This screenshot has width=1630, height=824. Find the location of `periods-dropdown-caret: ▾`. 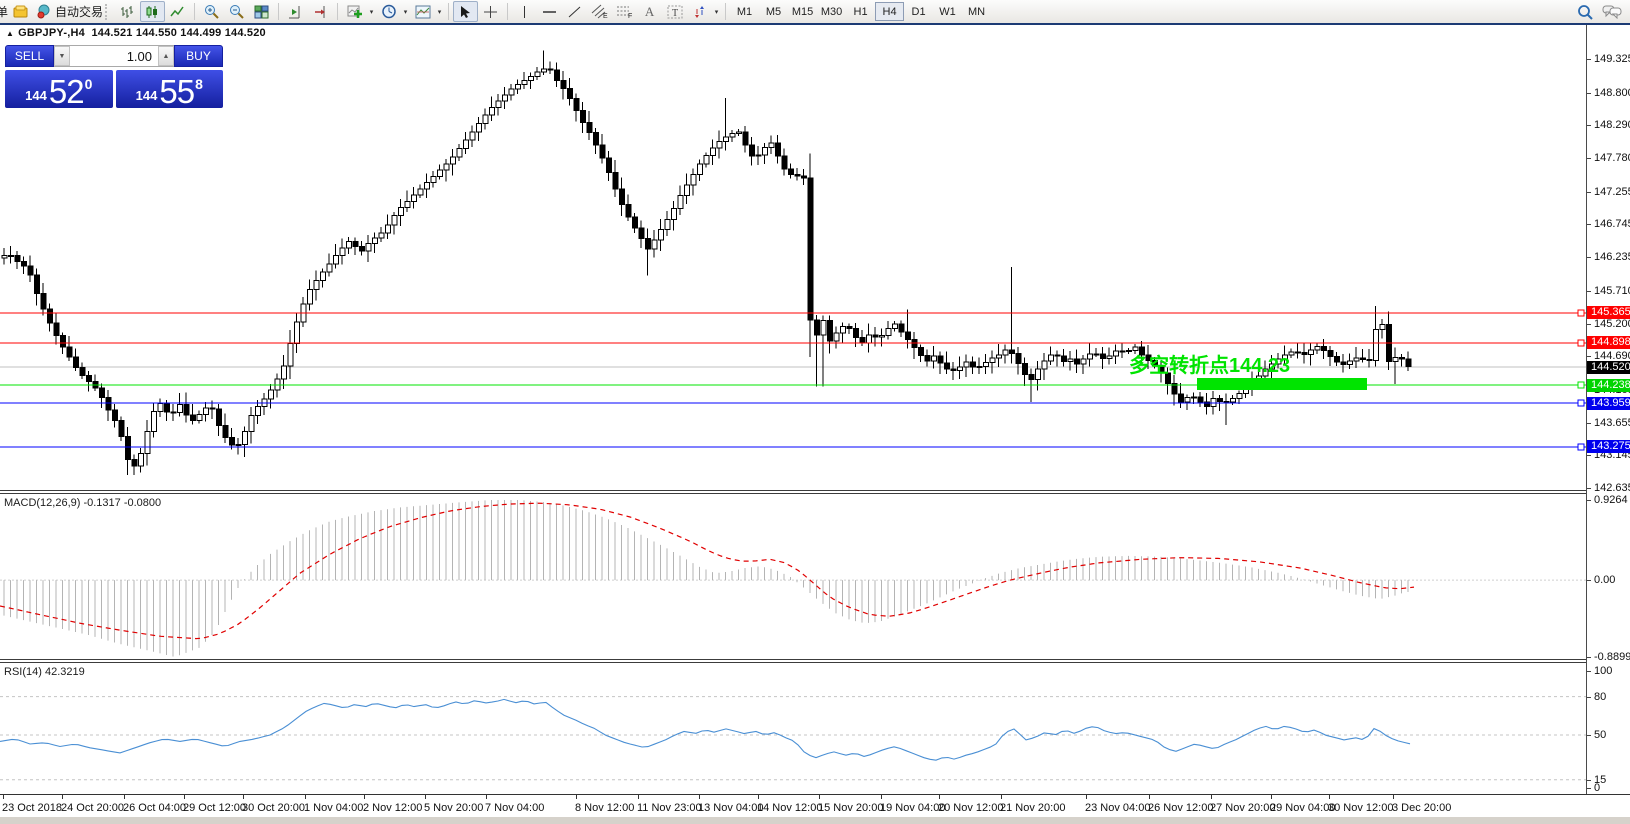

periods-dropdown-caret: ▾ is located at coordinates (405, 12).